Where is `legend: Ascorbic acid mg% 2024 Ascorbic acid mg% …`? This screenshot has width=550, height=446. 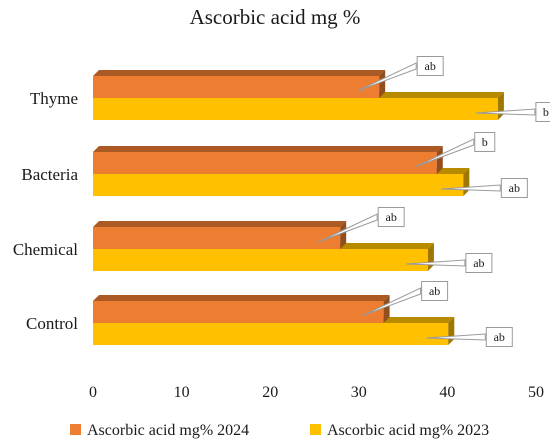 legend: Ascorbic acid mg% 2024 Ascorbic acid mg% … is located at coordinates (279, 430).